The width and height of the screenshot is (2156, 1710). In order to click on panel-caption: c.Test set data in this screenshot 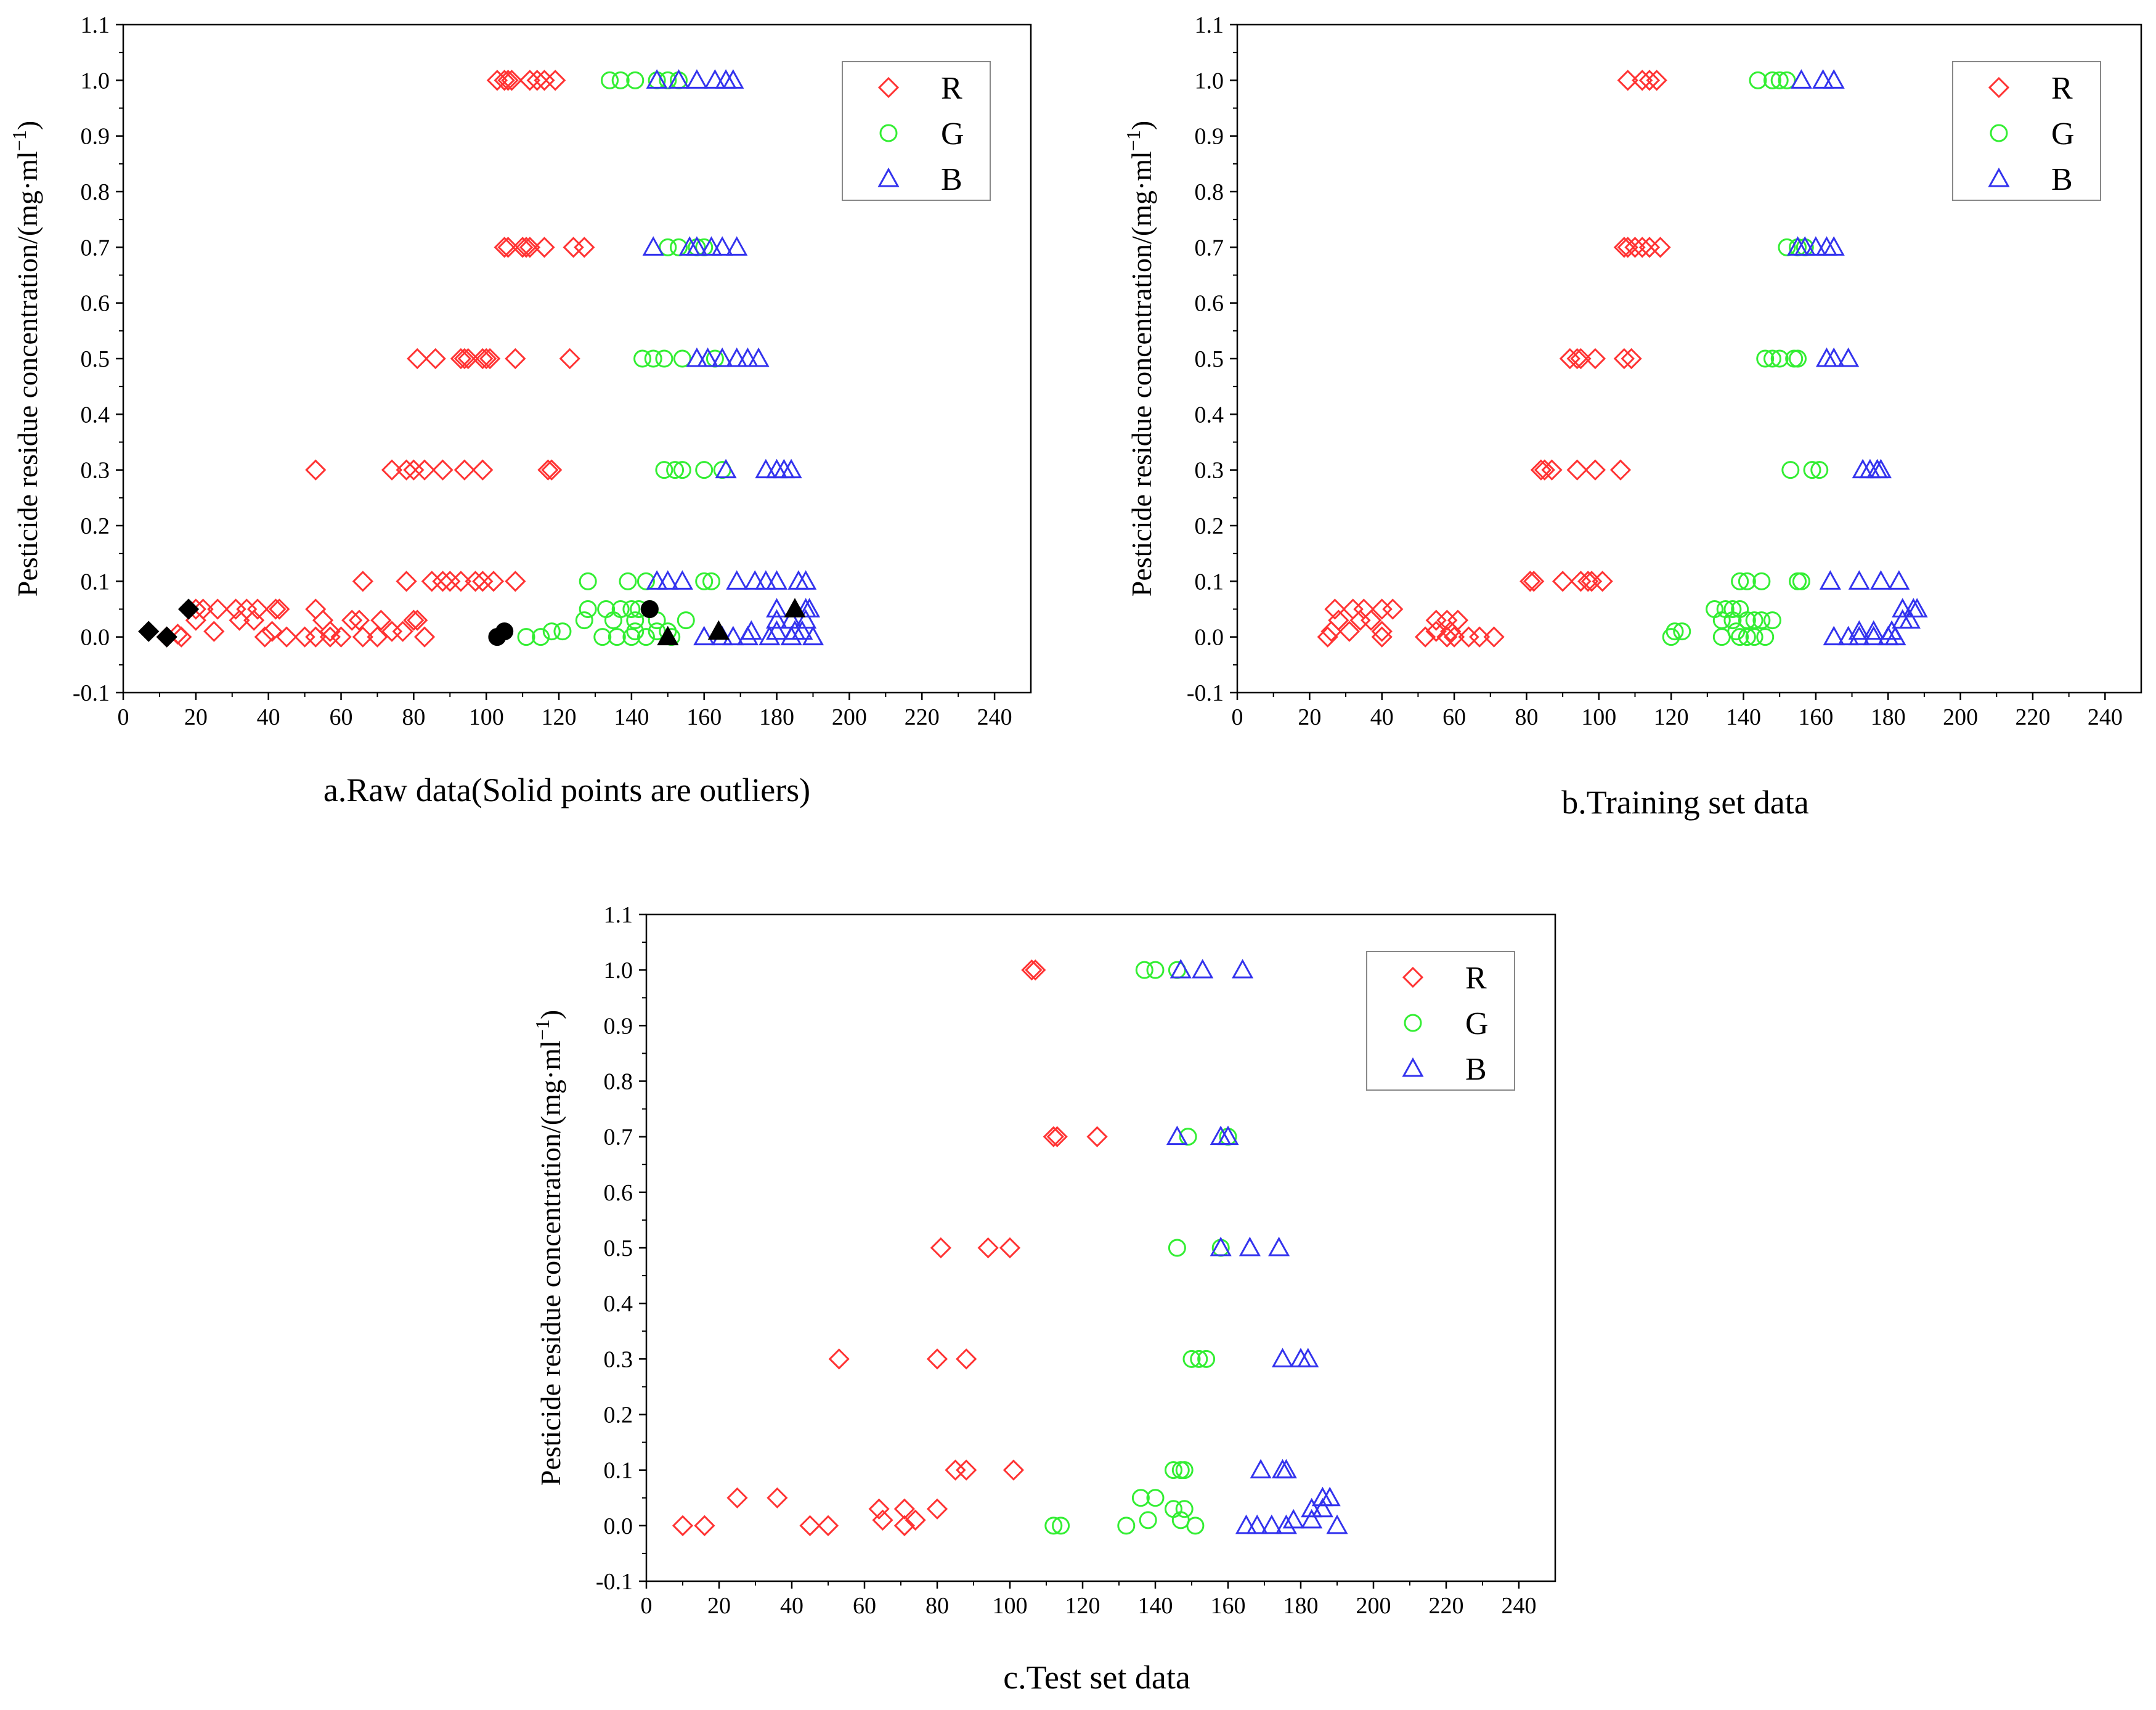, I will do `click(1096, 1677)`.